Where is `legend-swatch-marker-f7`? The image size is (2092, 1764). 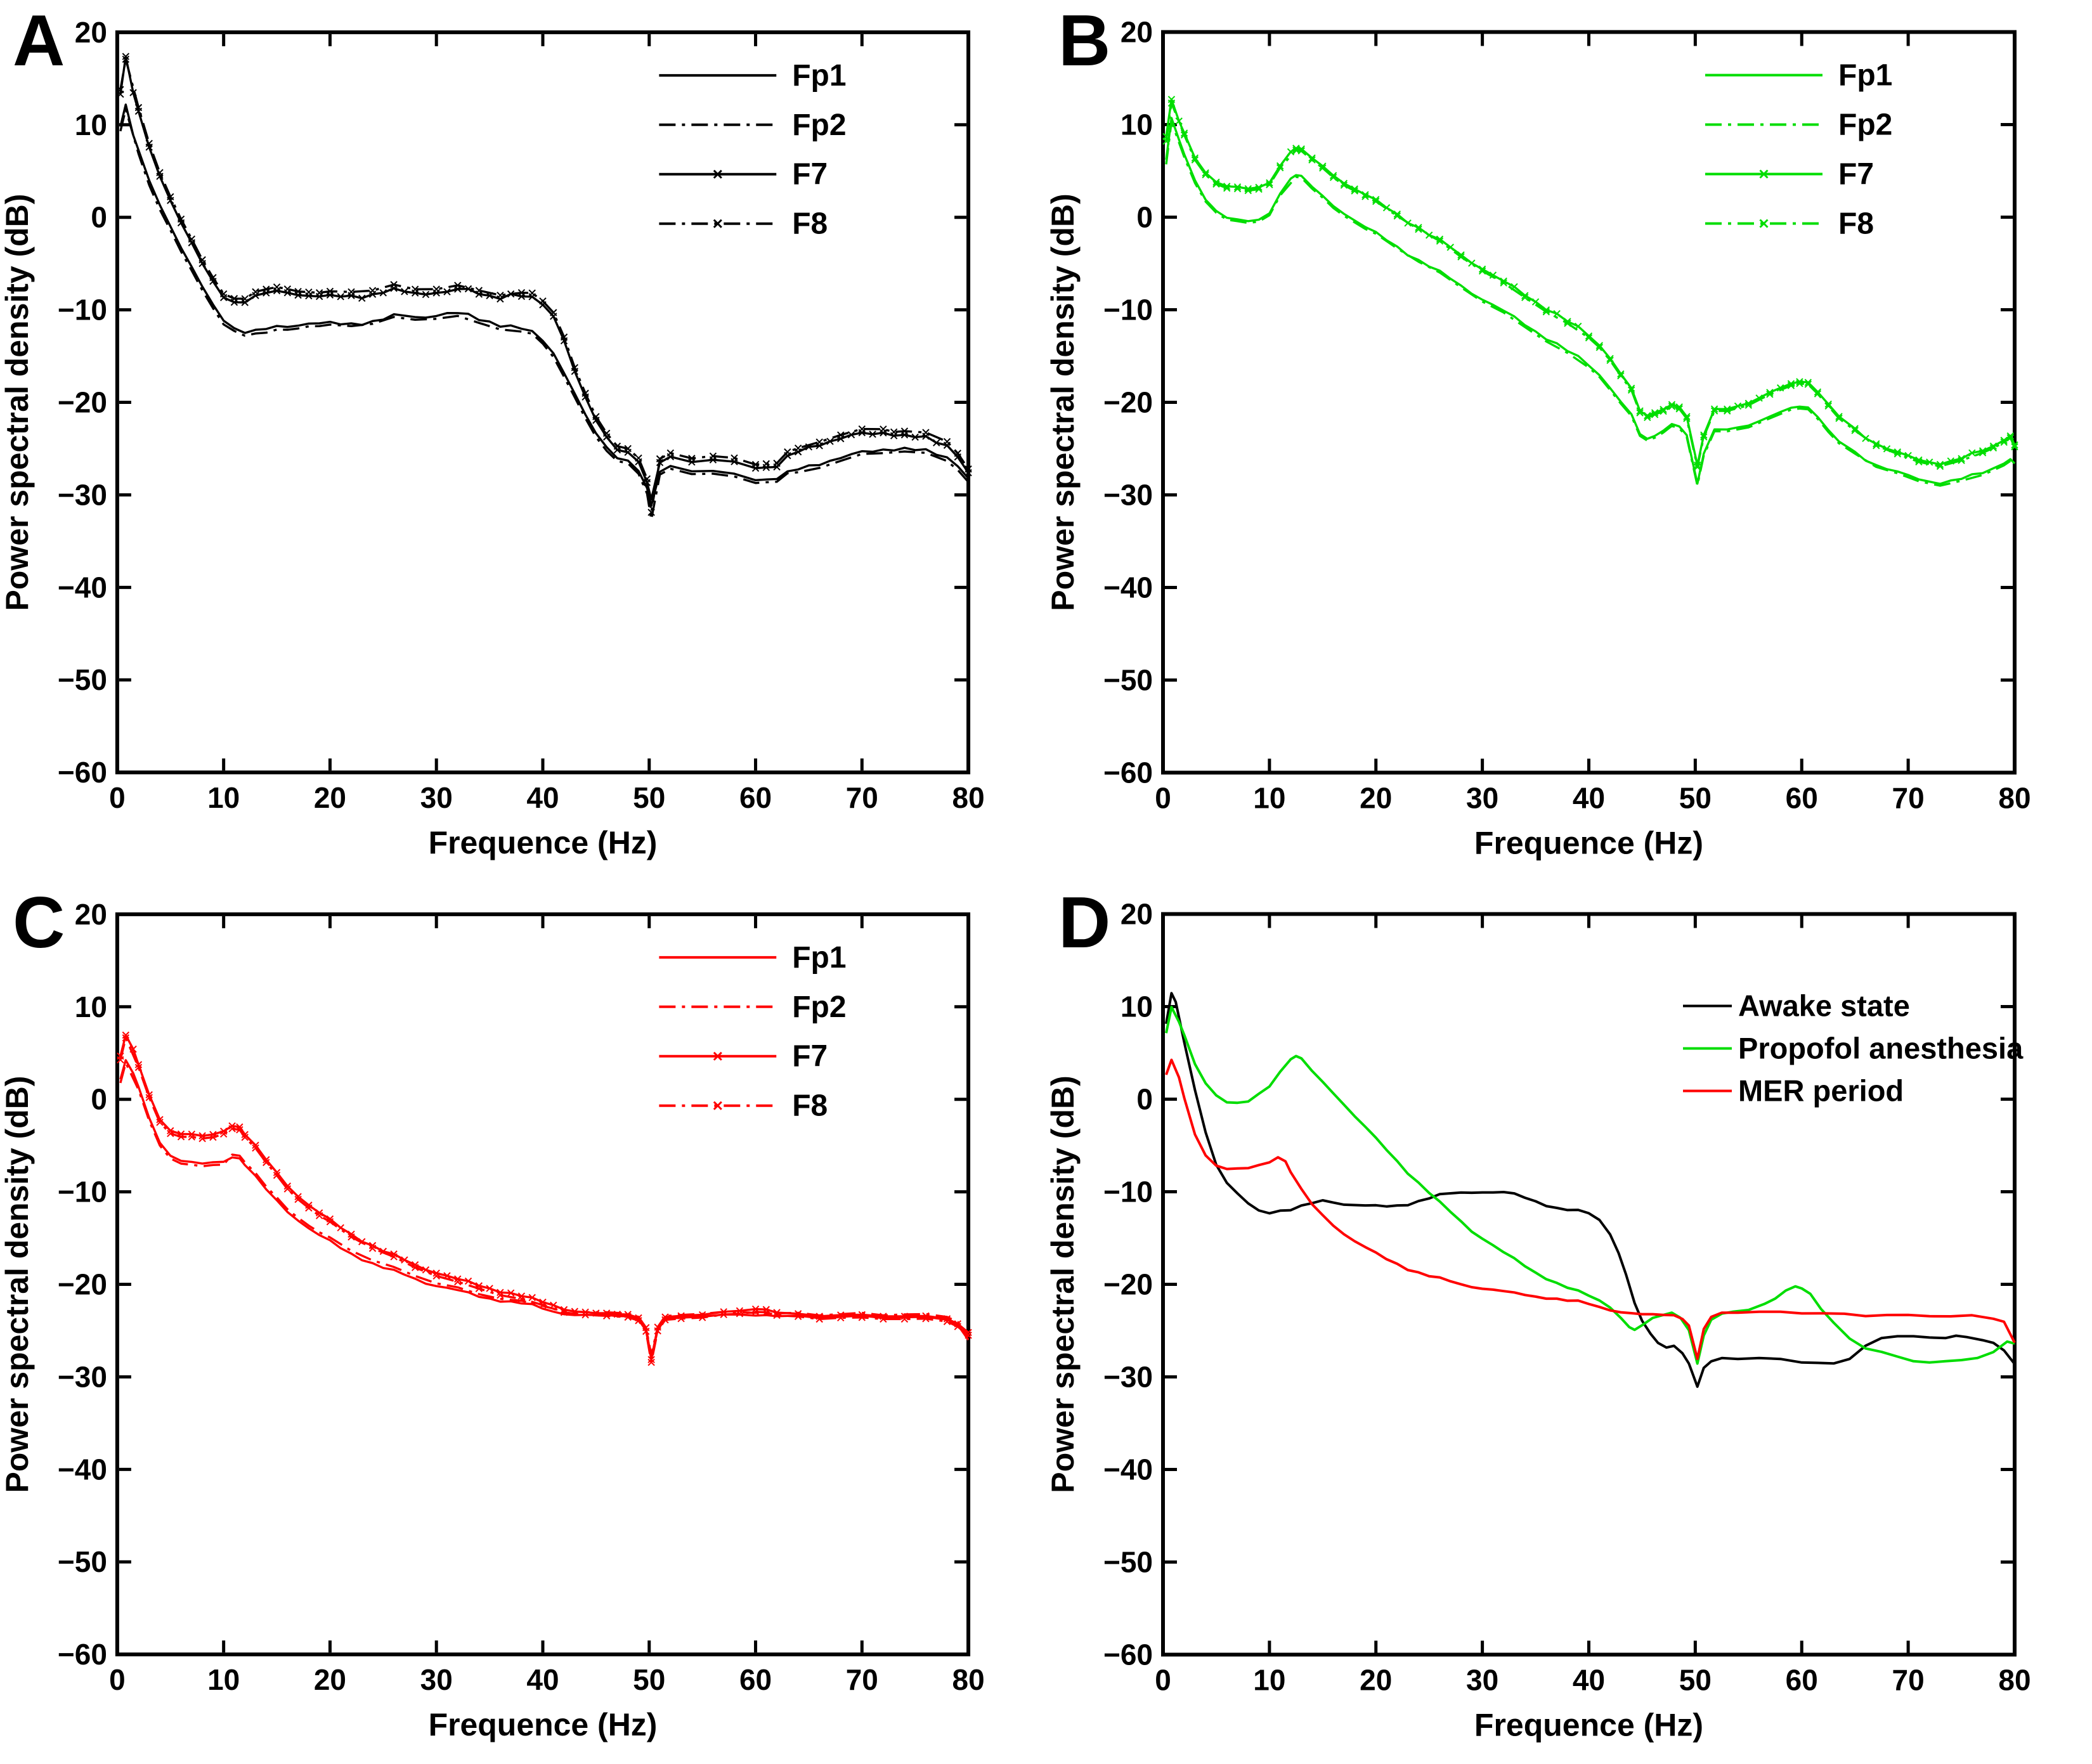 legend-swatch-marker-f7 is located at coordinates (717, 174).